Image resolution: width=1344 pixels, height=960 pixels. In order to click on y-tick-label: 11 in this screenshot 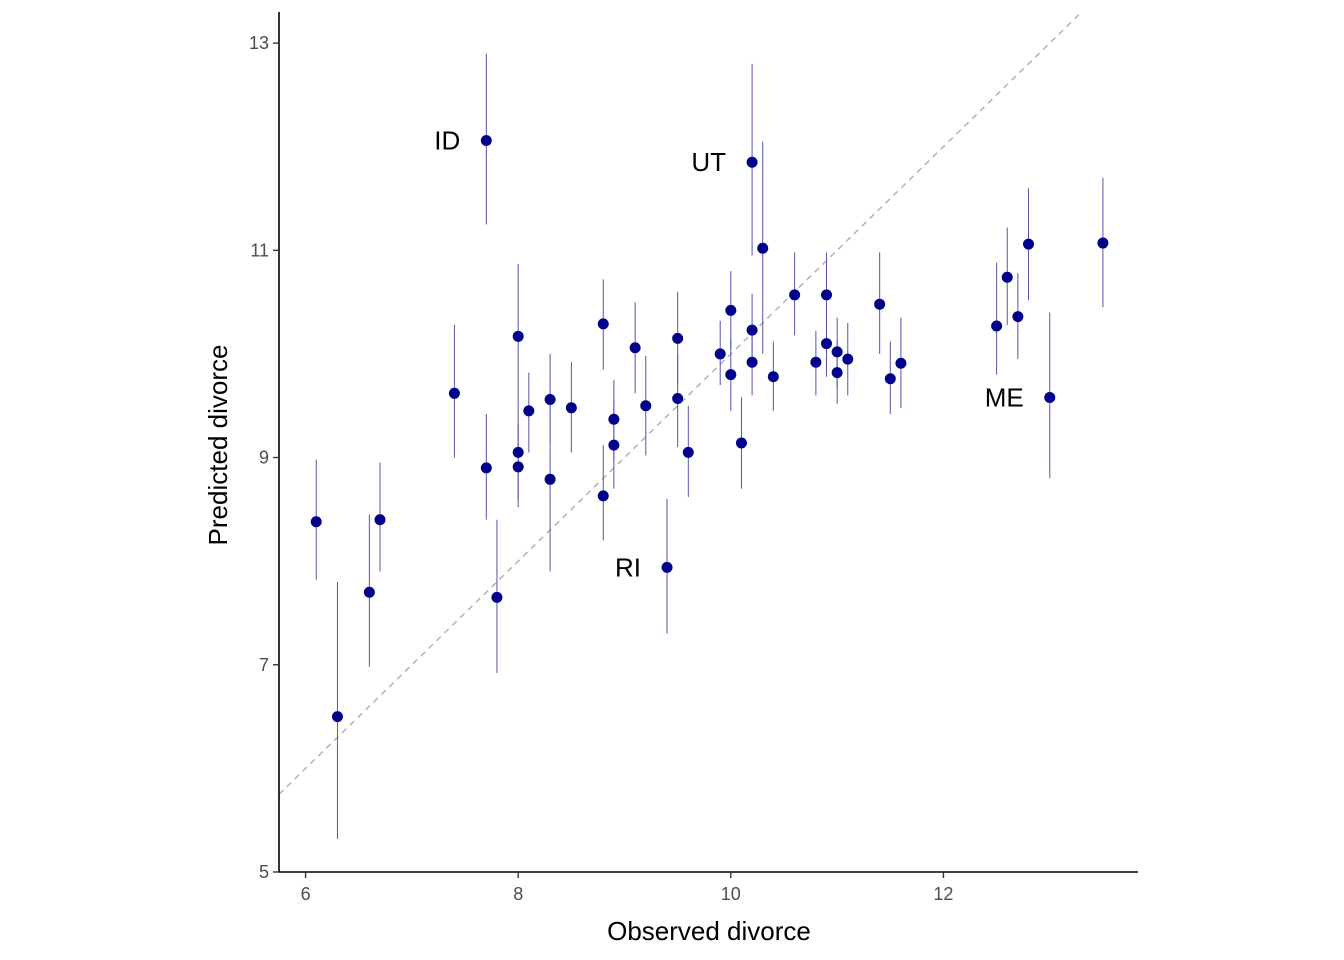, I will do `click(259, 250)`.